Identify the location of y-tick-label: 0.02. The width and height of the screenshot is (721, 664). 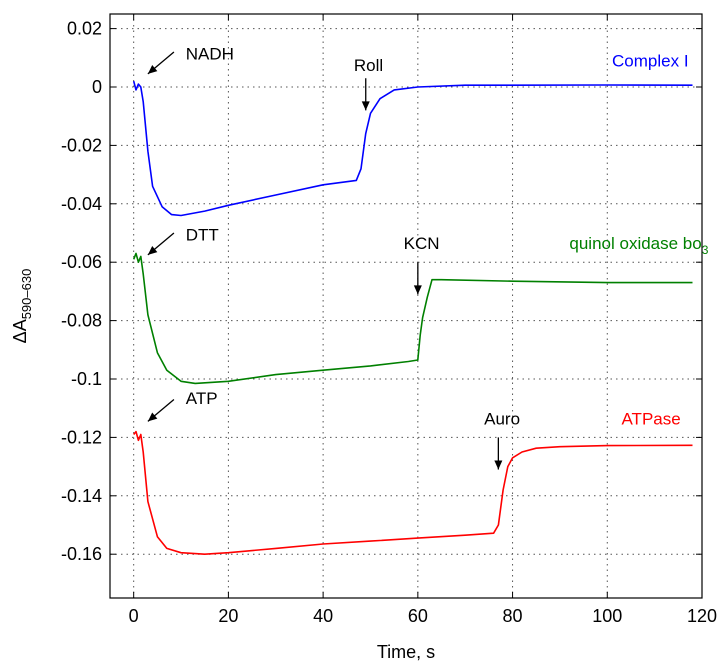
(84, 29).